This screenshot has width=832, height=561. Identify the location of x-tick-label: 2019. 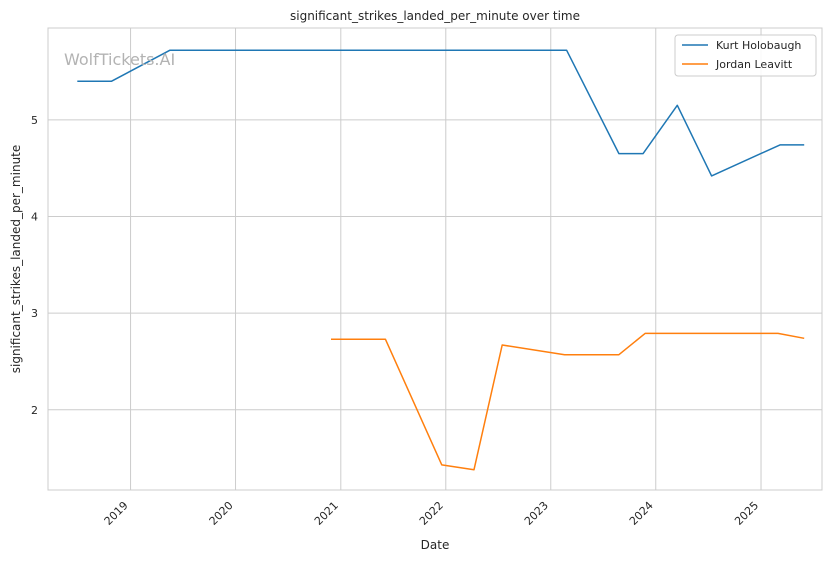
(116, 513).